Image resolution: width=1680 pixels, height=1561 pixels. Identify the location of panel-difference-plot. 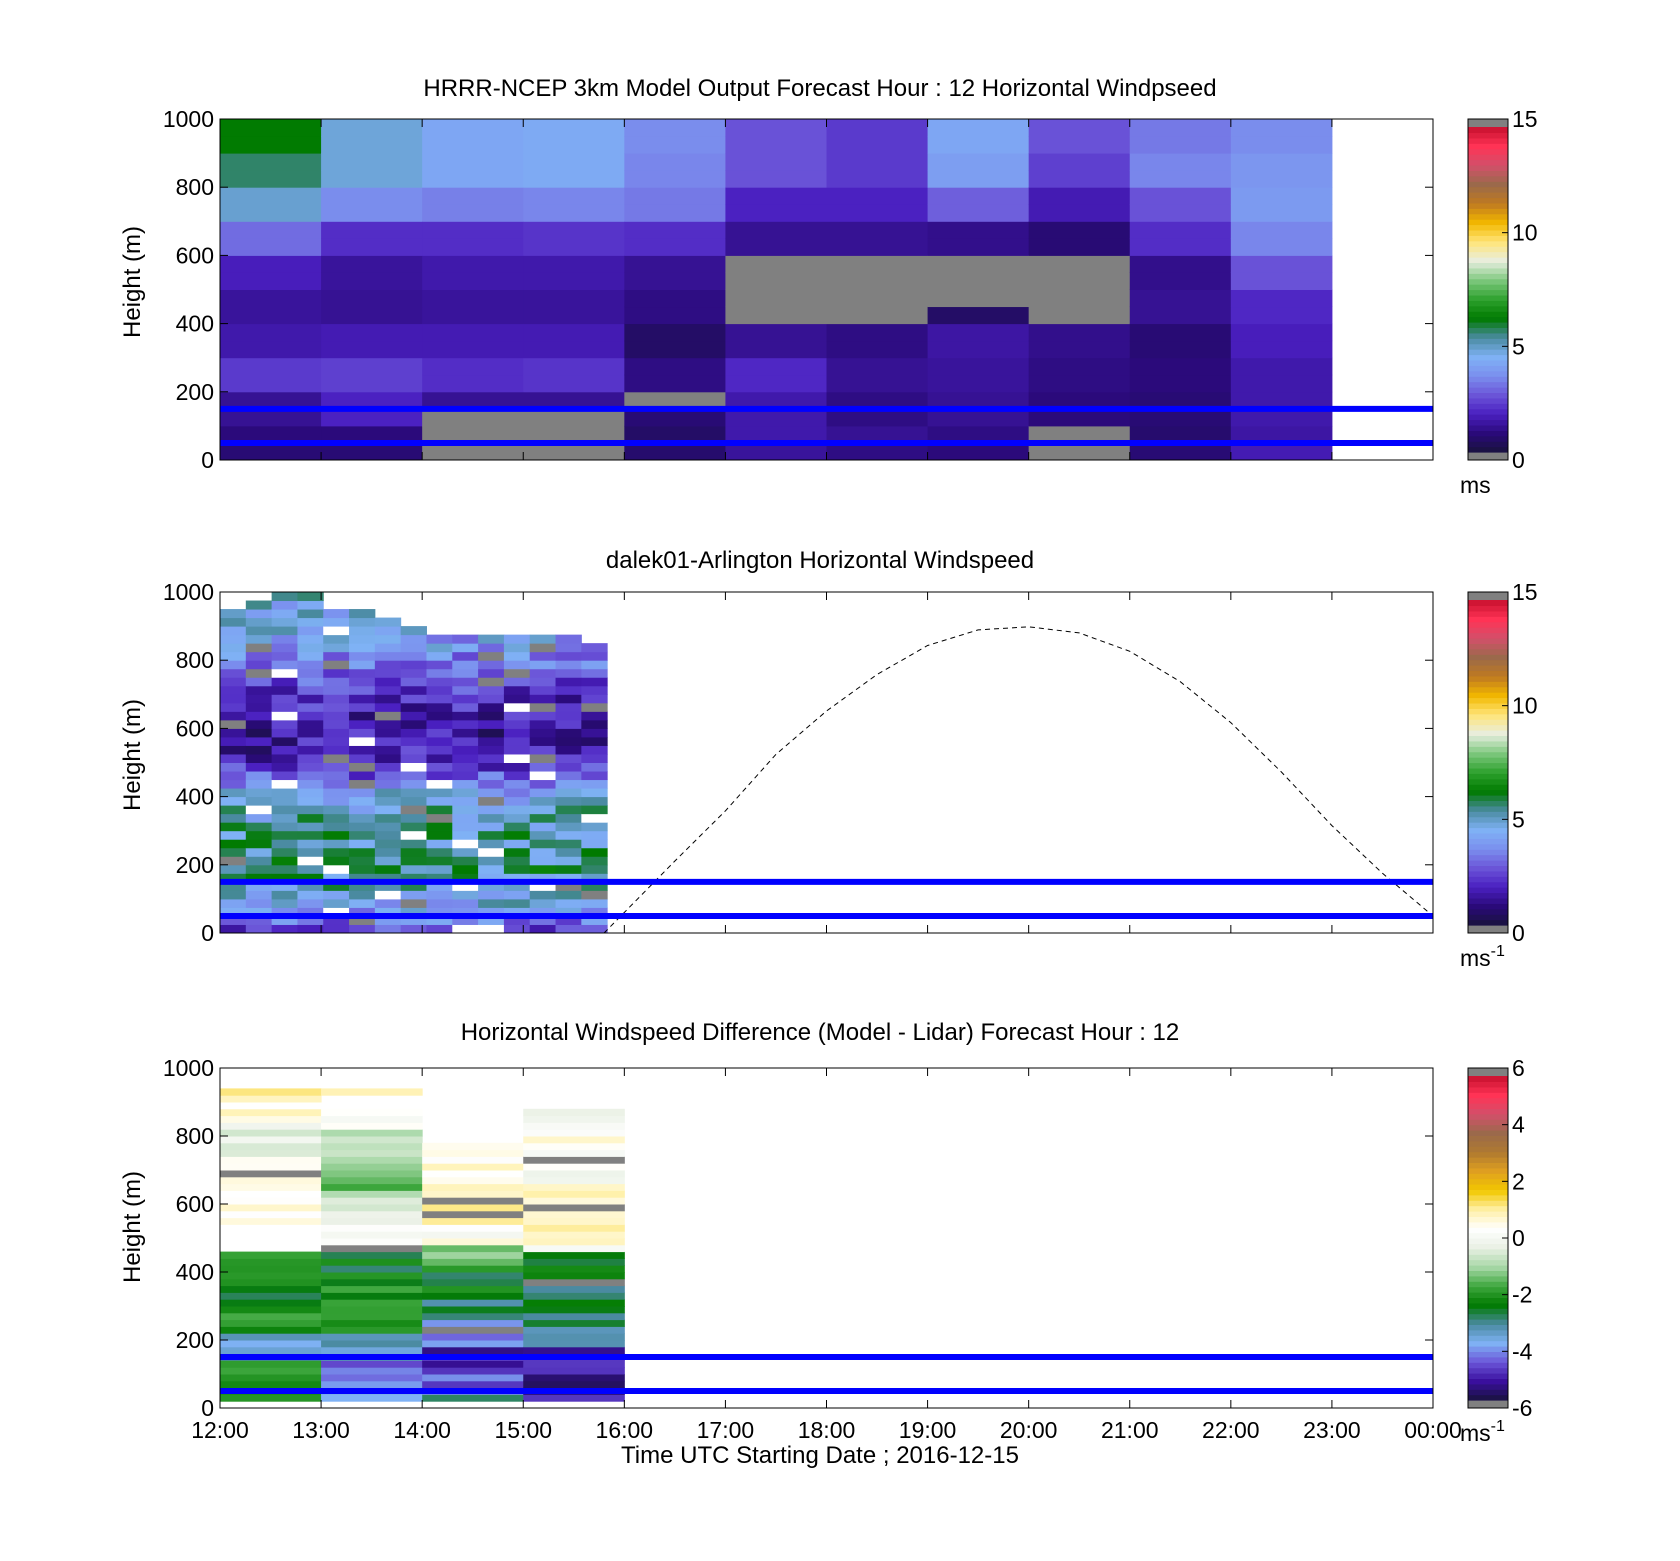
(826, 1245).